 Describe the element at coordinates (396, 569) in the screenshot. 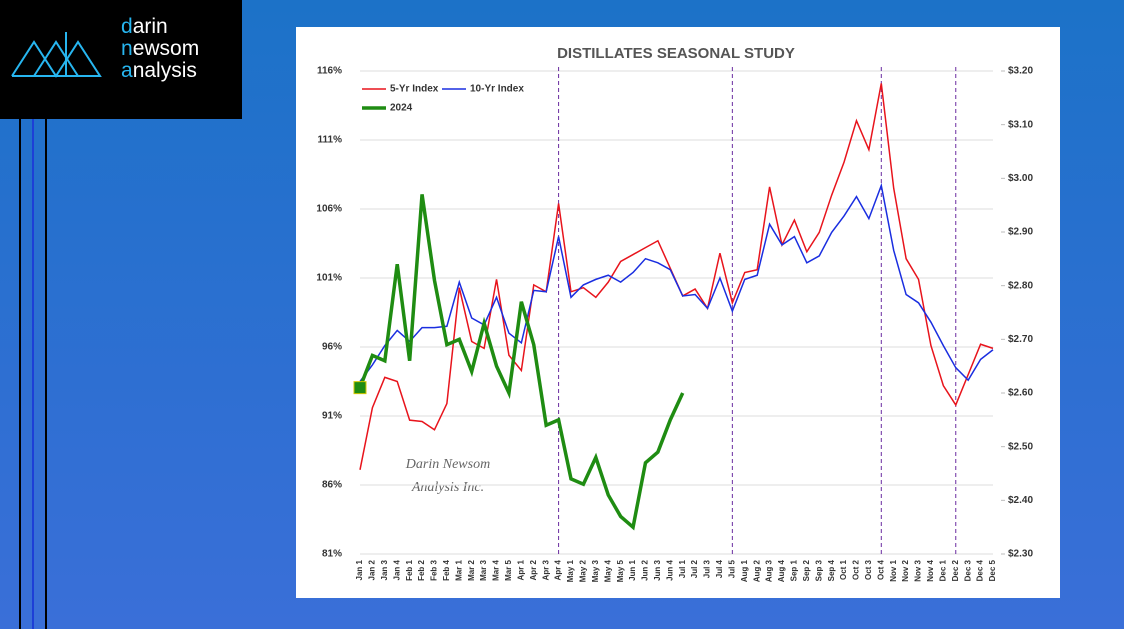

I see `x-tick-label: Jan 4` at that location.